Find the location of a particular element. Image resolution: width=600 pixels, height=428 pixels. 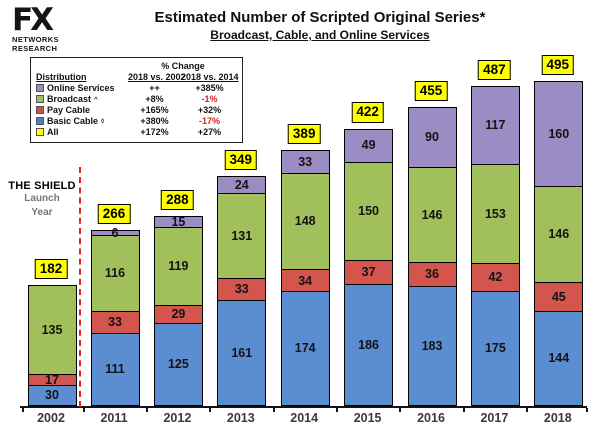

segment-pay-cable-2011: 33 is located at coordinates (115, 322).